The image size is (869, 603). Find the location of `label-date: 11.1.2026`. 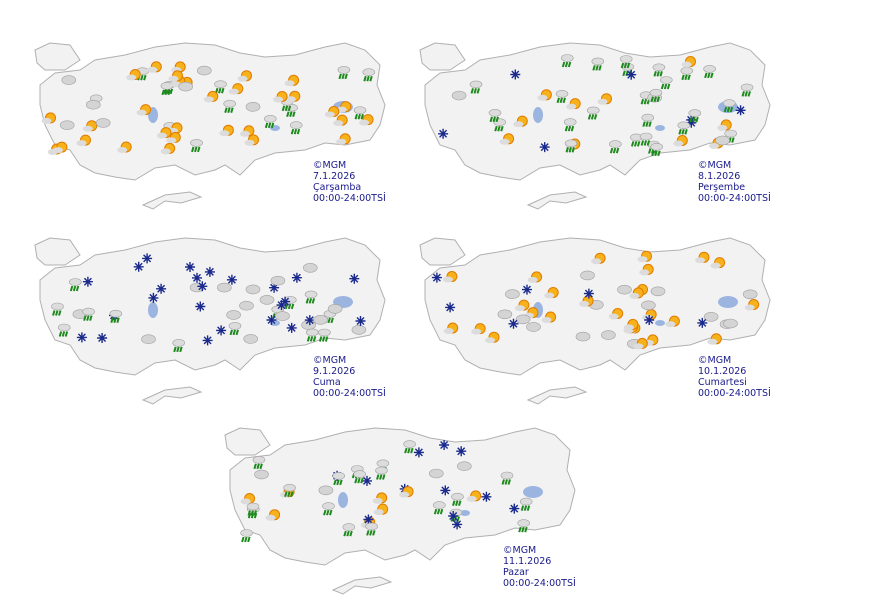

label-date: 11.1.2026 is located at coordinates (527, 561).